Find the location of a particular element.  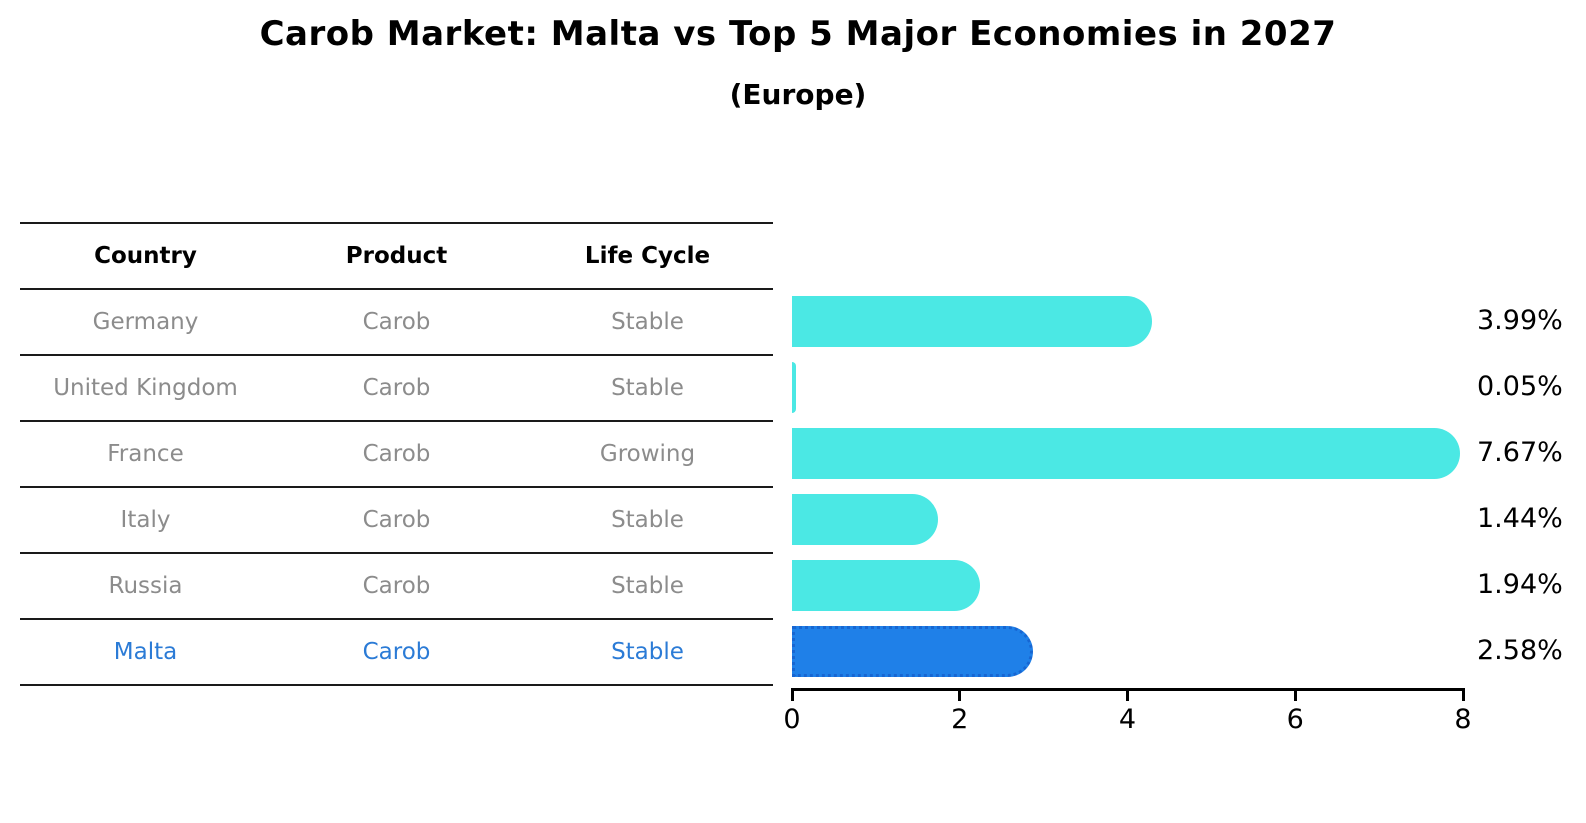

table-header-row: Country Product Life Cycle is located at coordinates (396, 257).